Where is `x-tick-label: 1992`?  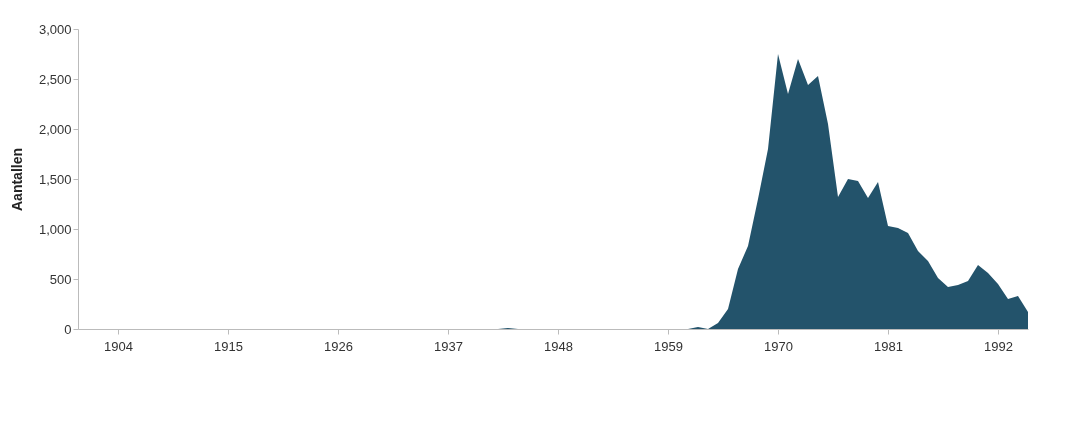
x-tick-label: 1992 is located at coordinates (998, 346).